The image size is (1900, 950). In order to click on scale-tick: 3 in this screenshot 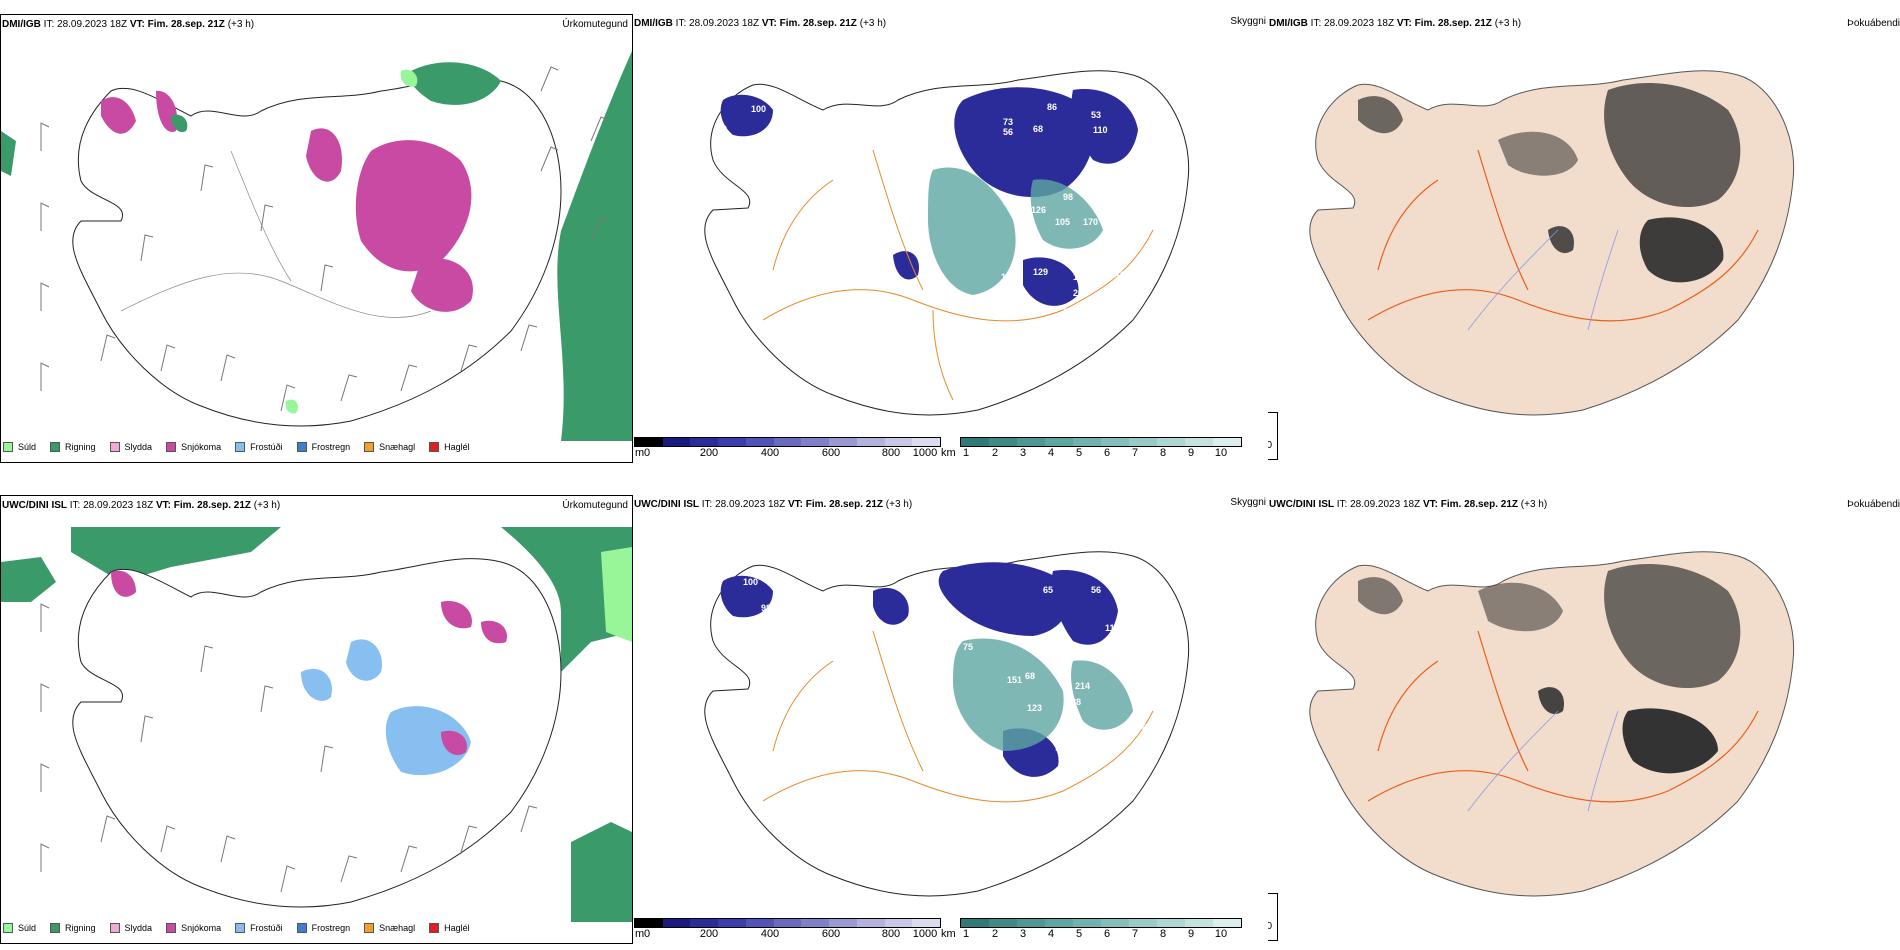, I will do `click(1023, 934)`.